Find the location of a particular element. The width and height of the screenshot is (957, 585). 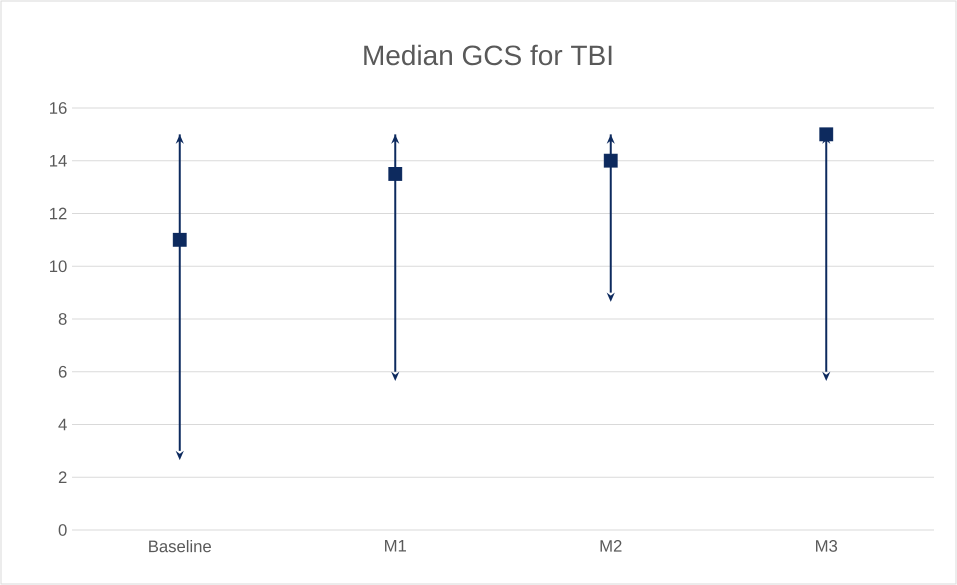

x-tick-label: M3 is located at coordinates (827, 546).